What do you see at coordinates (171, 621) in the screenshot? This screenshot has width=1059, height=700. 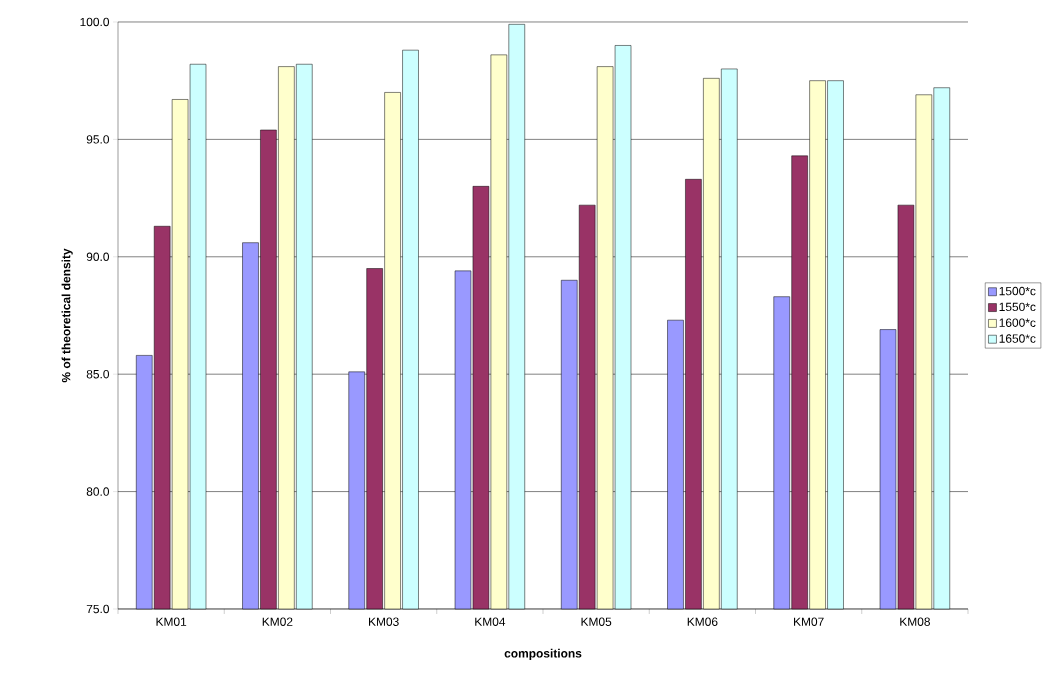 I see `x-tick-label: KM01` at bounding box center [171, 621].